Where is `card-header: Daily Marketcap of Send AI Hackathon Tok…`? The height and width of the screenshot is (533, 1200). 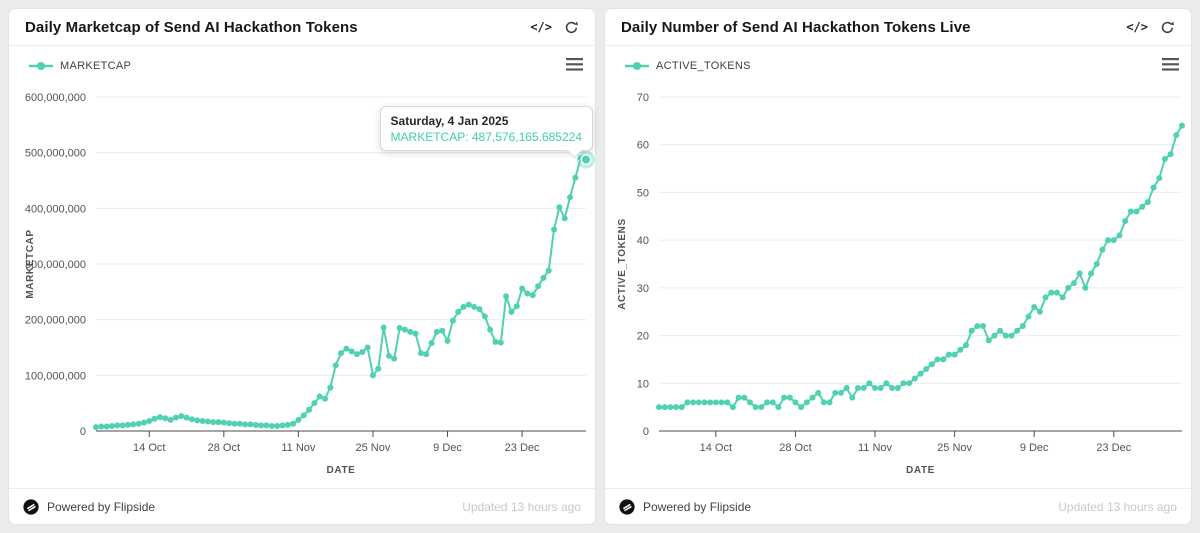 card-header: Daily Marketcap of Send AI Hackathon Tok… is located at coordinates (302, 27).